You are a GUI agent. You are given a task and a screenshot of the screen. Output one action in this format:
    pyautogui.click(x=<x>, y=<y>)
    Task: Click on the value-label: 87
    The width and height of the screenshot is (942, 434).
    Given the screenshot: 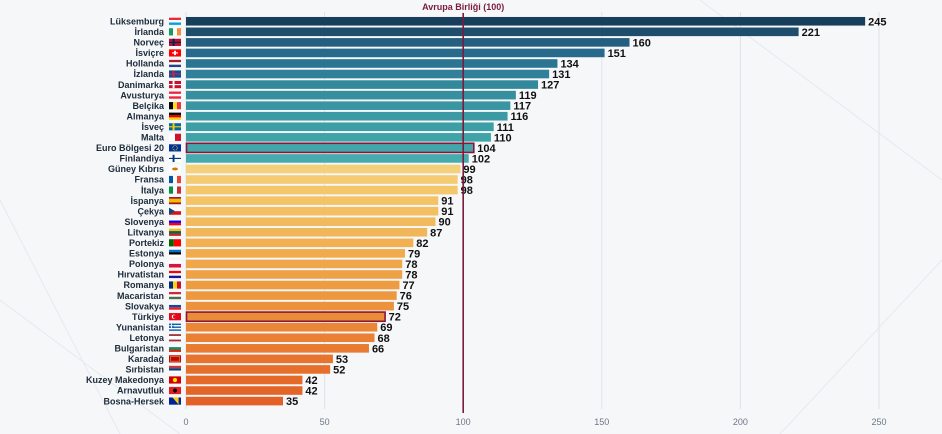 What is the action you would take?
    pyautogui.click(x=436, y=233)
    